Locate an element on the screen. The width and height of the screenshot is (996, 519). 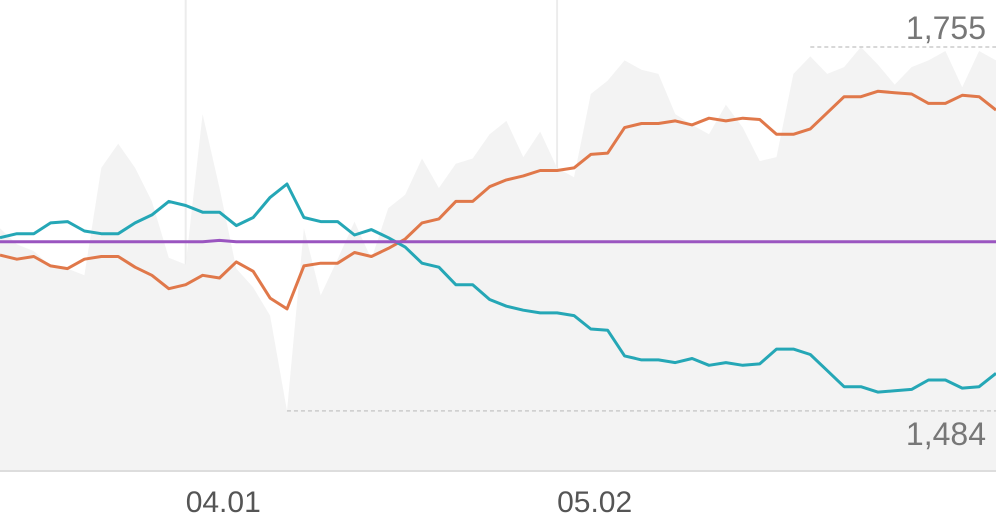
min-value-label: 1,484 is located at coordinates (946, 434).